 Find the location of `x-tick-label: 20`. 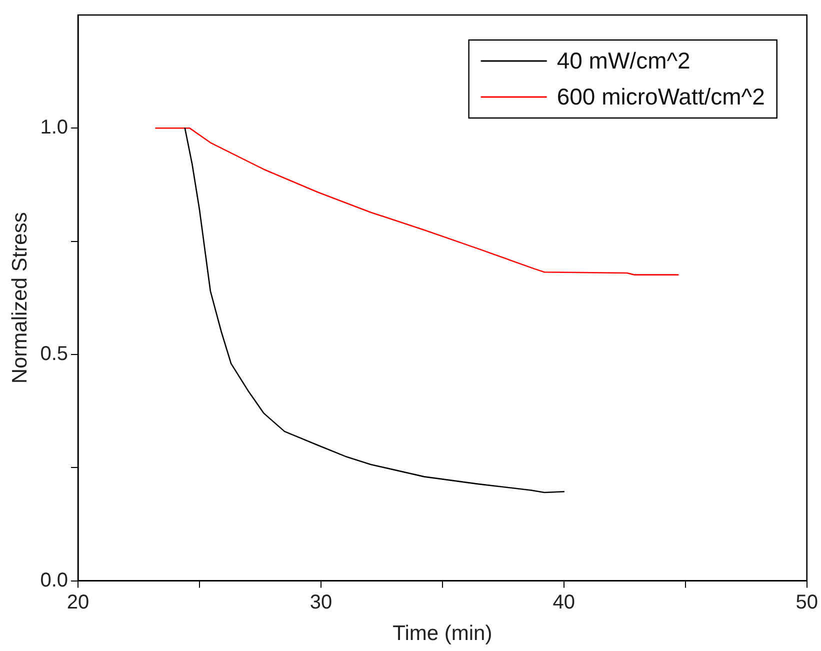

x-tick-label: 20 is located at coordinates (78, 602).